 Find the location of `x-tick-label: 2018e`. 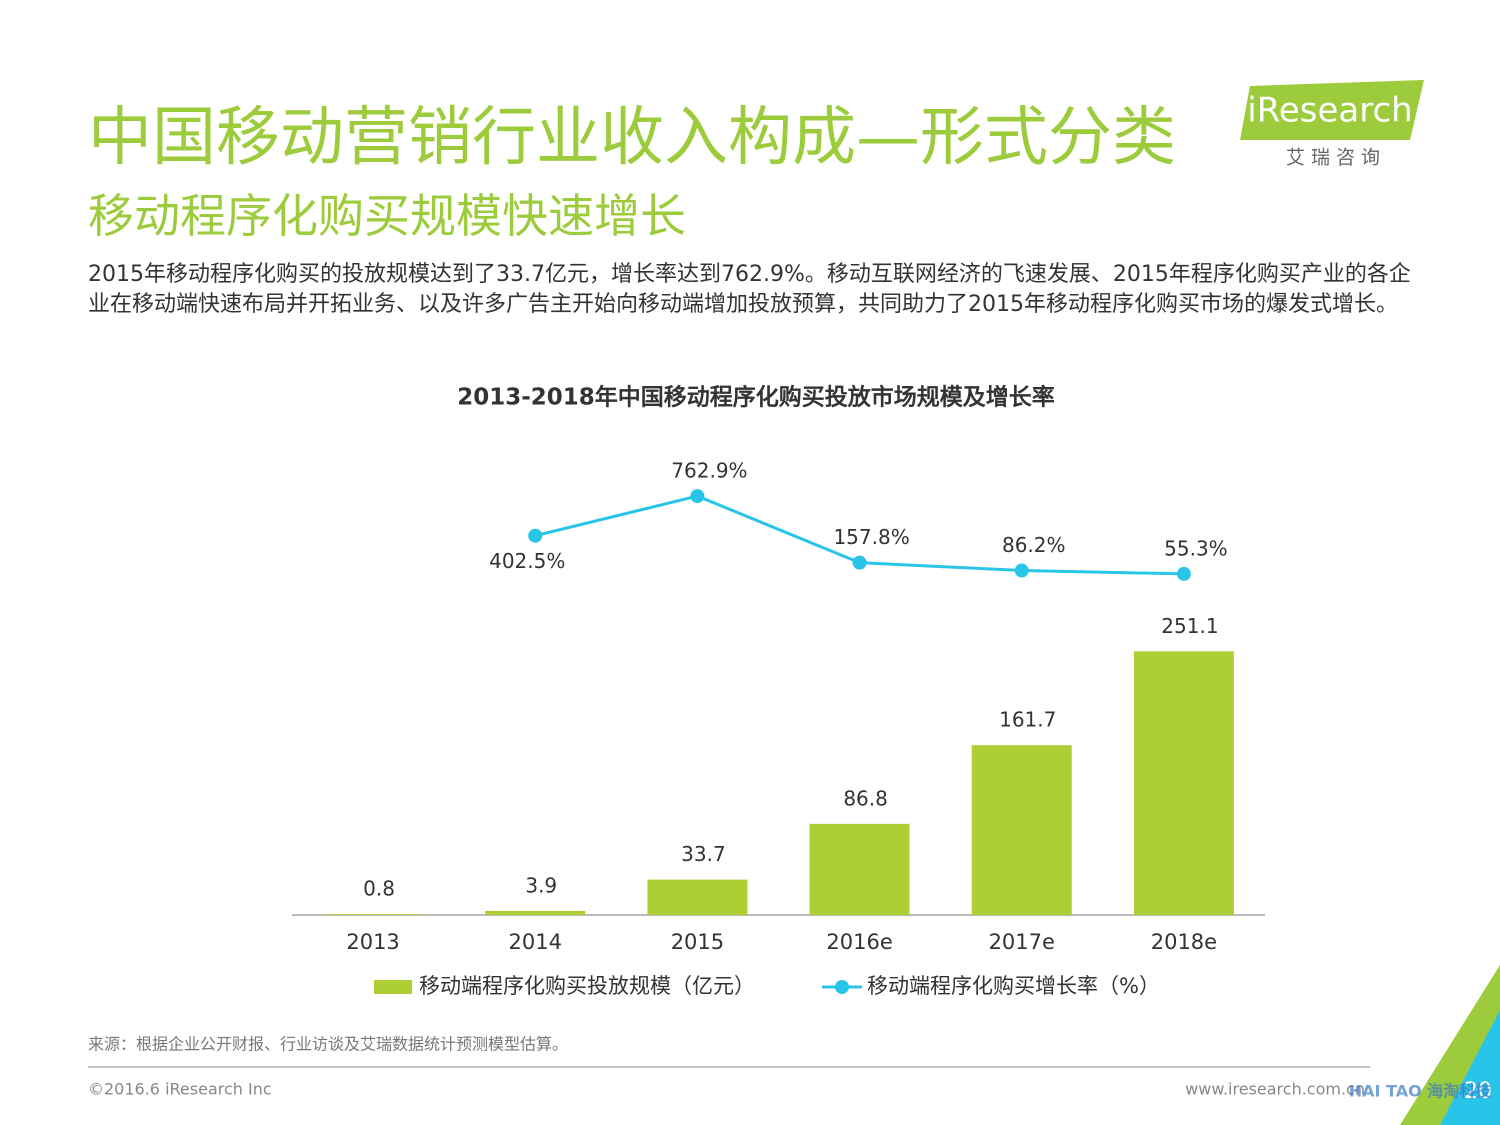

x-tick-label: 2018e is located at coordinates (1184, 942).